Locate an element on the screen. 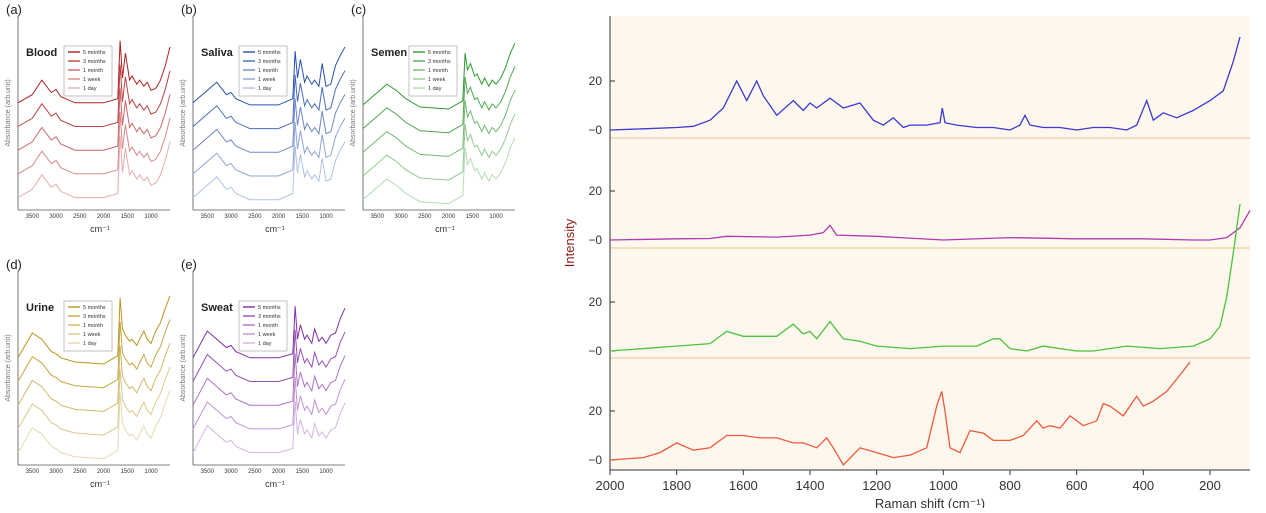 The width and height of the screenshot is (1266, 513). panel-letter: (a) is located at coordinates (14, 9).